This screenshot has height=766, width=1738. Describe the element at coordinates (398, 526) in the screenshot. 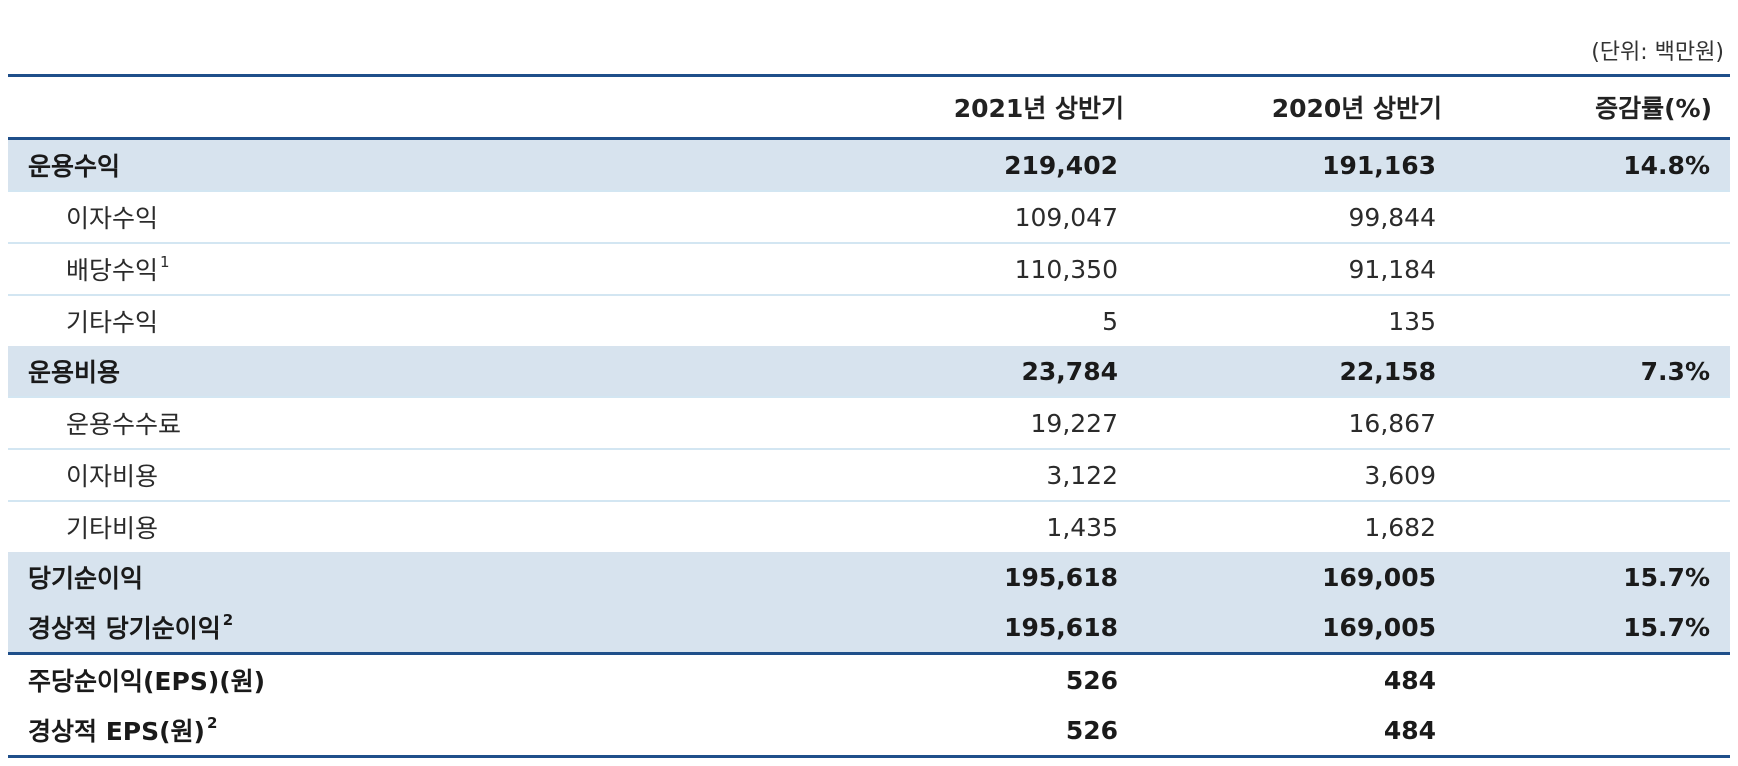

I see `row-label-cell: 기타비용` at that location.